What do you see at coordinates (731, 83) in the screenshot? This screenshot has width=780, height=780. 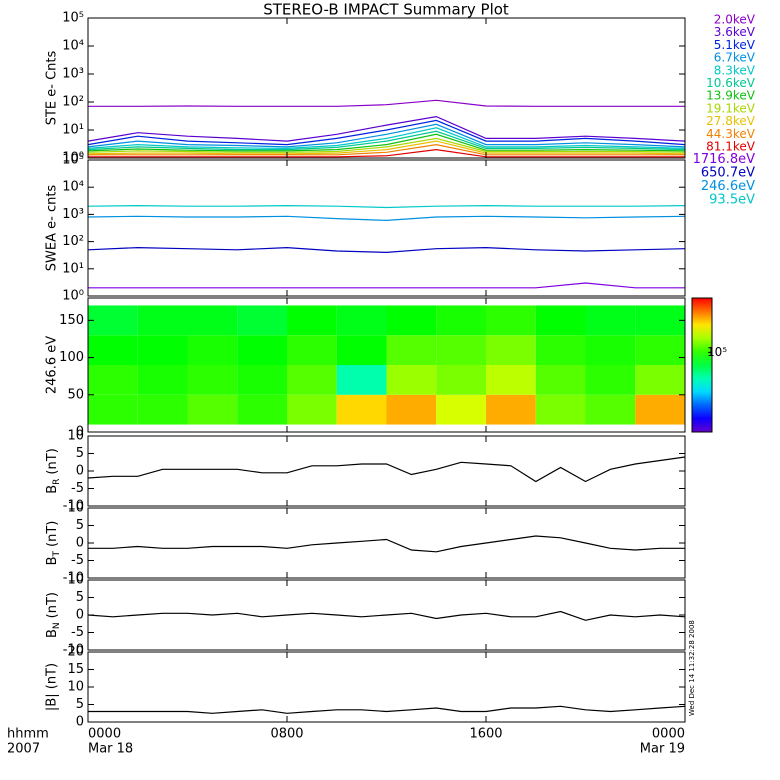 I see `legend-entry: 10.6keV` at bounding box center [731, 83].